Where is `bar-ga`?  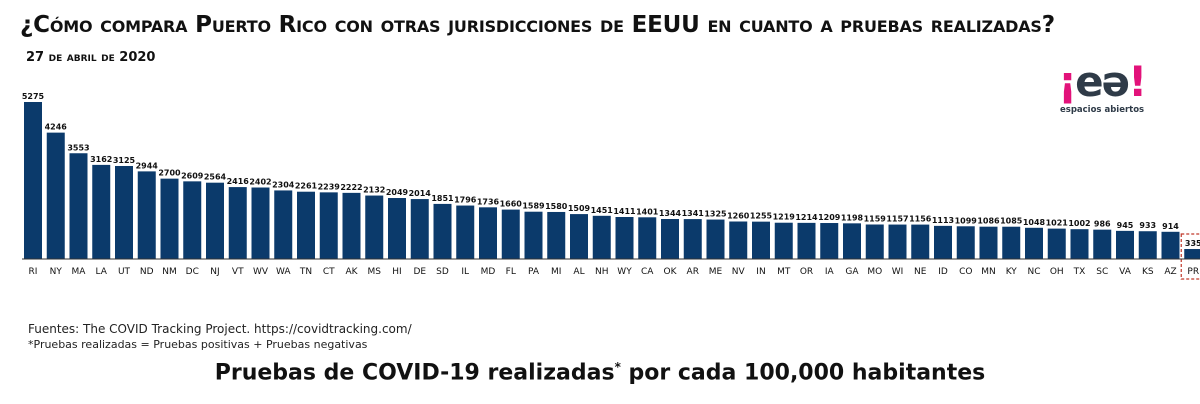 bar-ga is located at coordinates (852, 241).